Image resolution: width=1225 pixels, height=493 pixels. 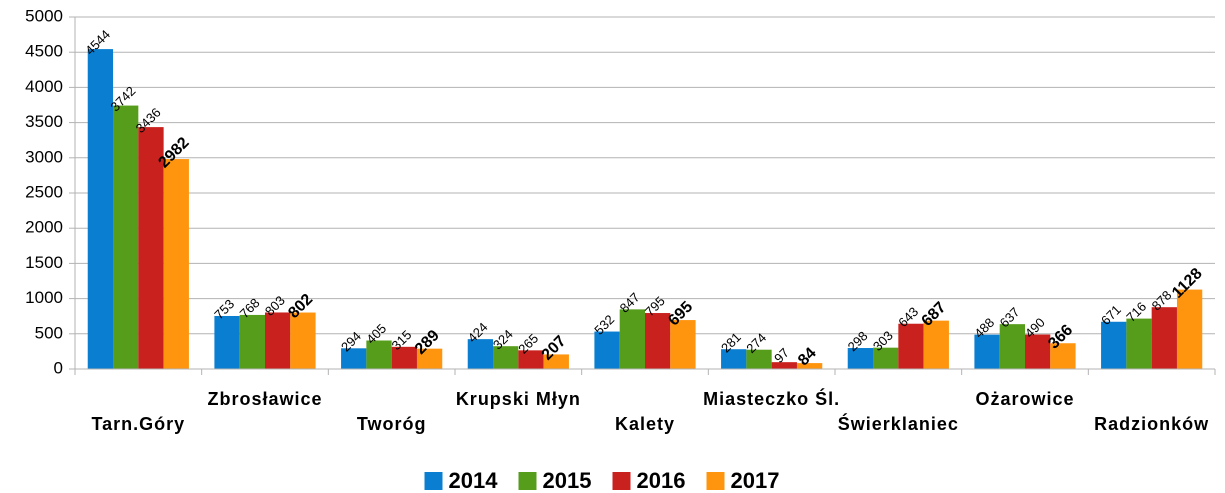 I want to click on y-tick-label: 0, so click(x=58, y=367).